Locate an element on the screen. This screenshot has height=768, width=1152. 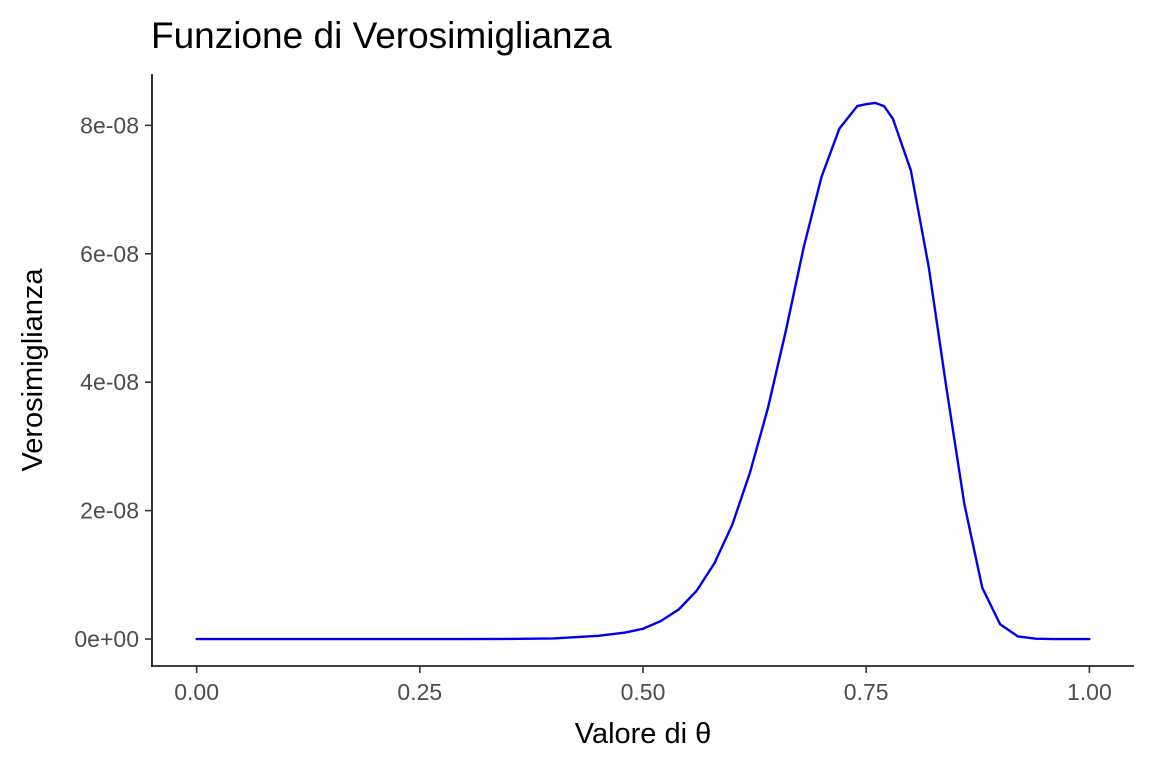
x-axis-ticks: 0.00 0.25 0.50 0.75 1.00 is located at coordinates (643, 685).